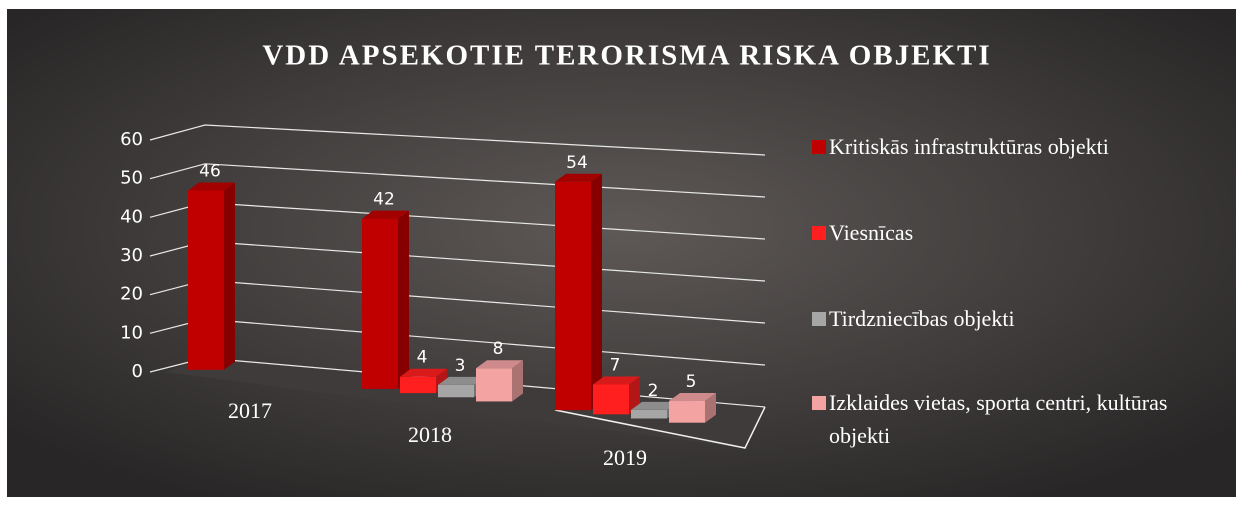  I want to click on data-label: 4, so click(422, 358).